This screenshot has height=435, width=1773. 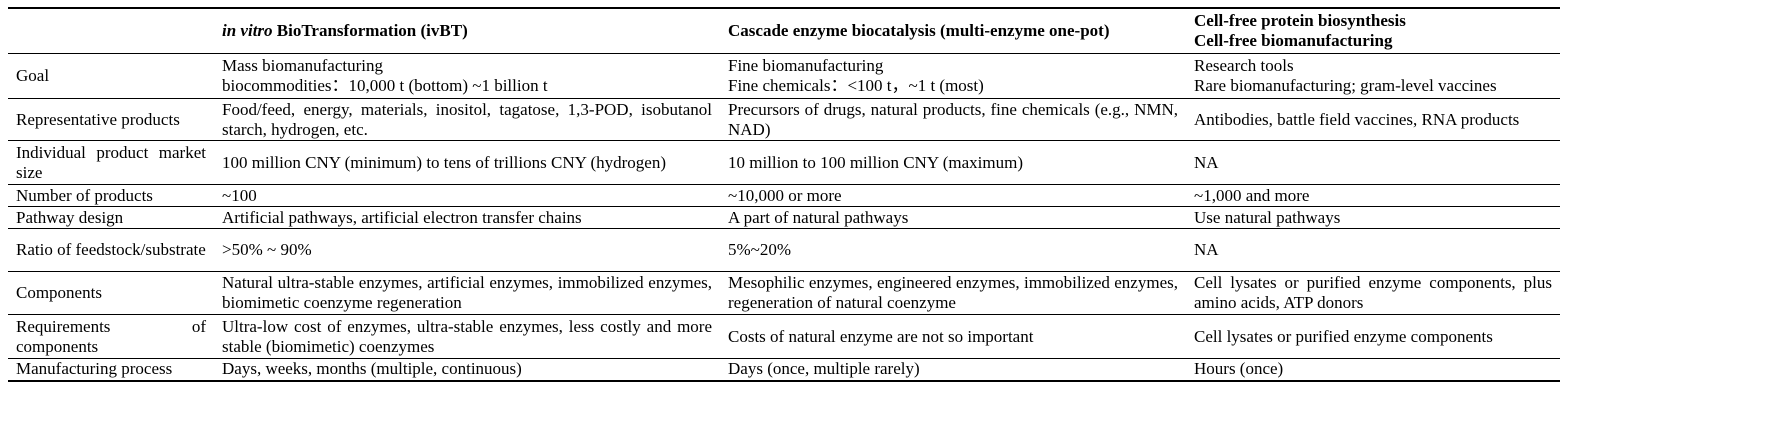 What do you see at coordinates (111, 249) in the screenshot?
I see `row-label: Ratio of feedstock/substrate` at bounding box center [111, 249].